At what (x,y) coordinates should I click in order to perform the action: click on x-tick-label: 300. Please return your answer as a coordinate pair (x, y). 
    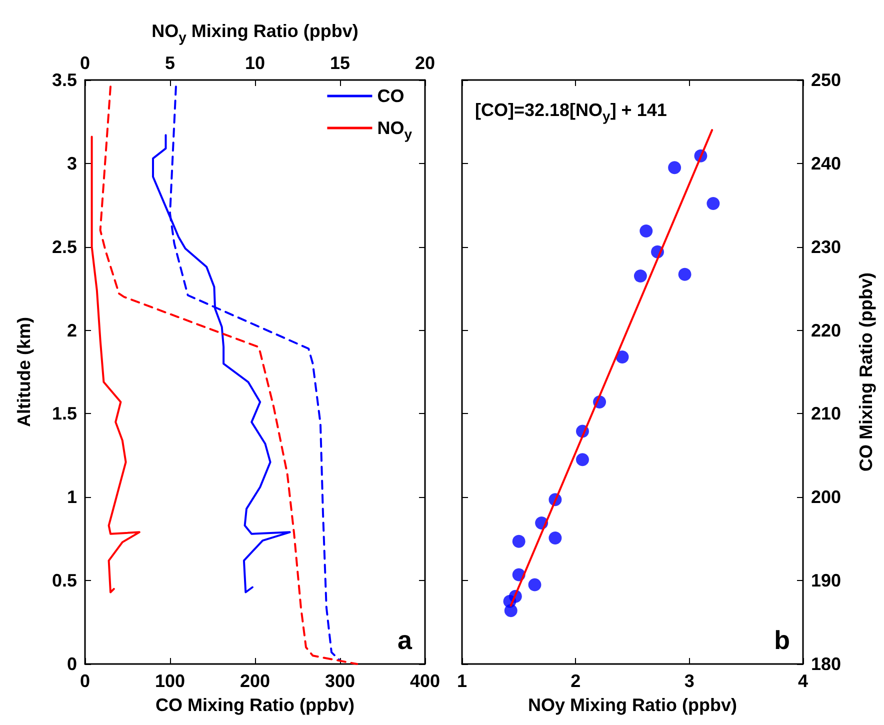
    Looking at the image, I should click on (340, 681).